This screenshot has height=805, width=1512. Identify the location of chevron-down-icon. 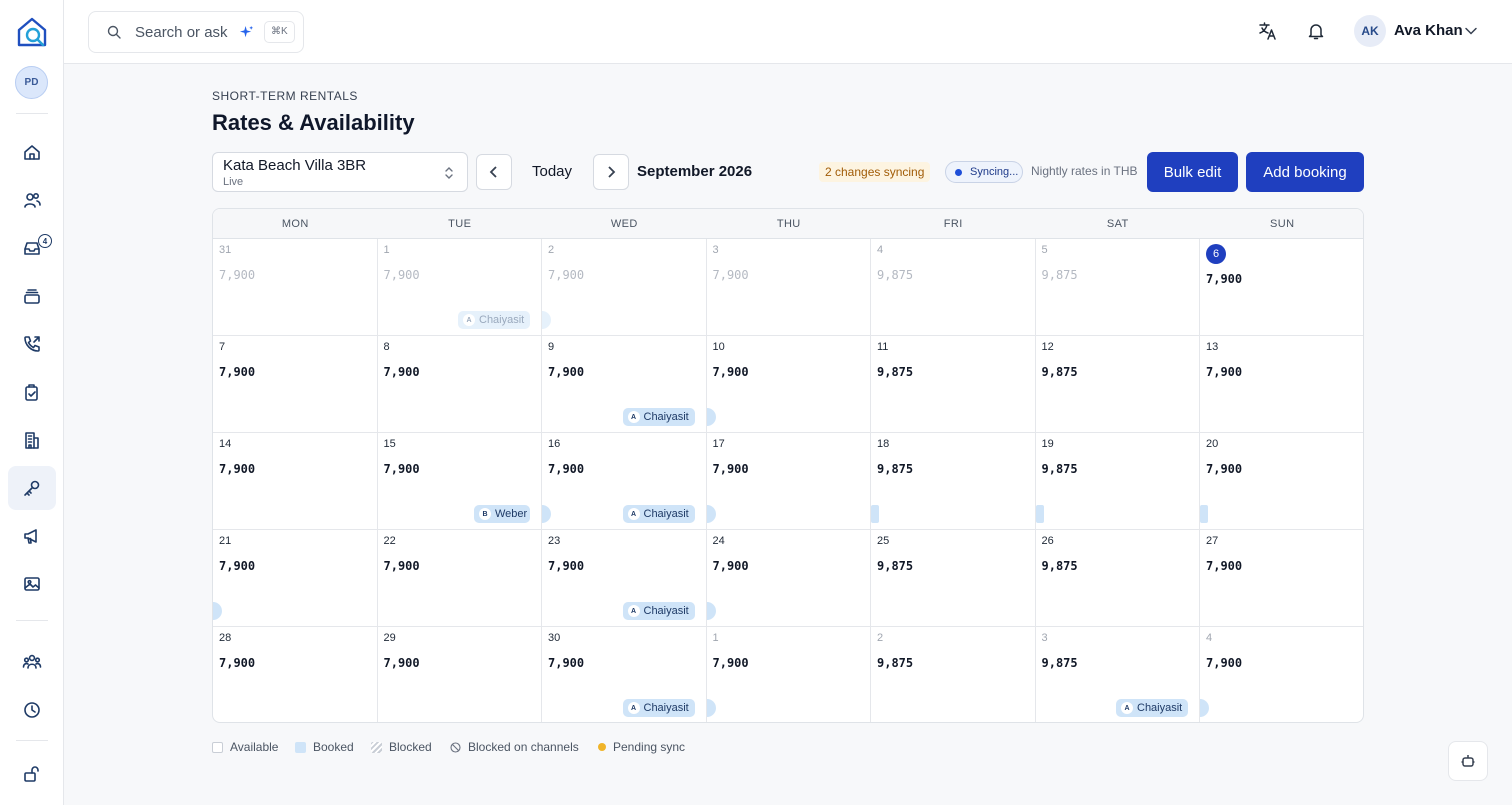
(1471, 31).